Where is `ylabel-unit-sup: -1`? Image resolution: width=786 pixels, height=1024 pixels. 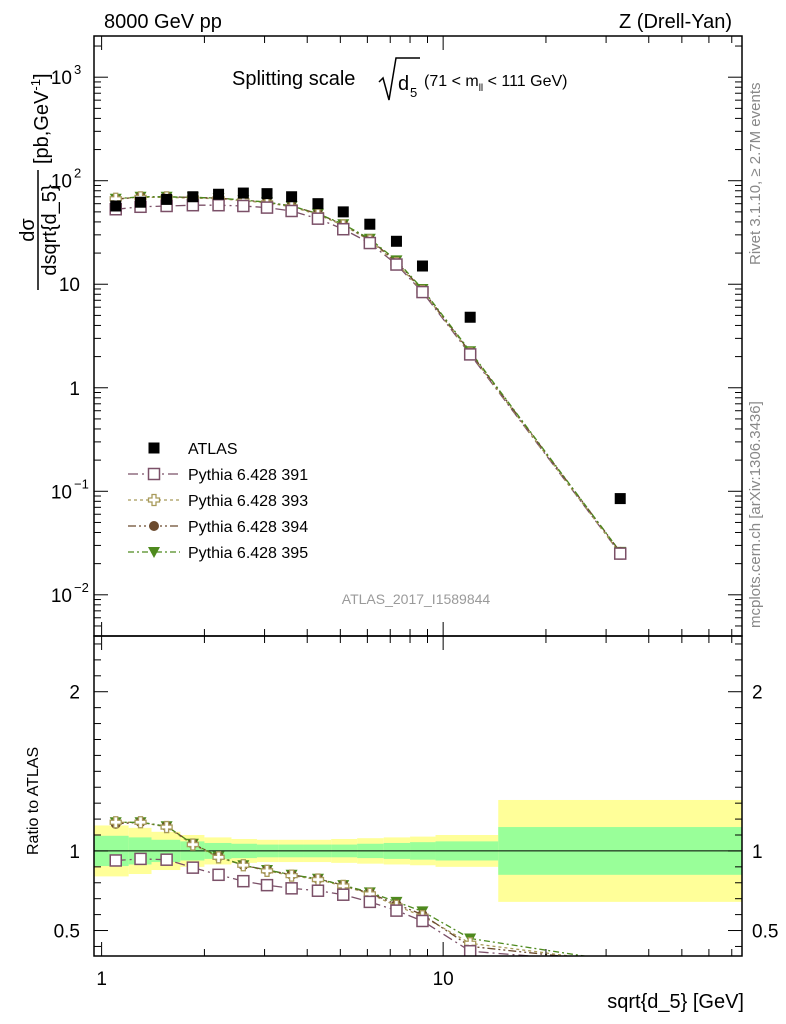 ylabel-unit-sup: -1 is located at coordinates (35, 85).